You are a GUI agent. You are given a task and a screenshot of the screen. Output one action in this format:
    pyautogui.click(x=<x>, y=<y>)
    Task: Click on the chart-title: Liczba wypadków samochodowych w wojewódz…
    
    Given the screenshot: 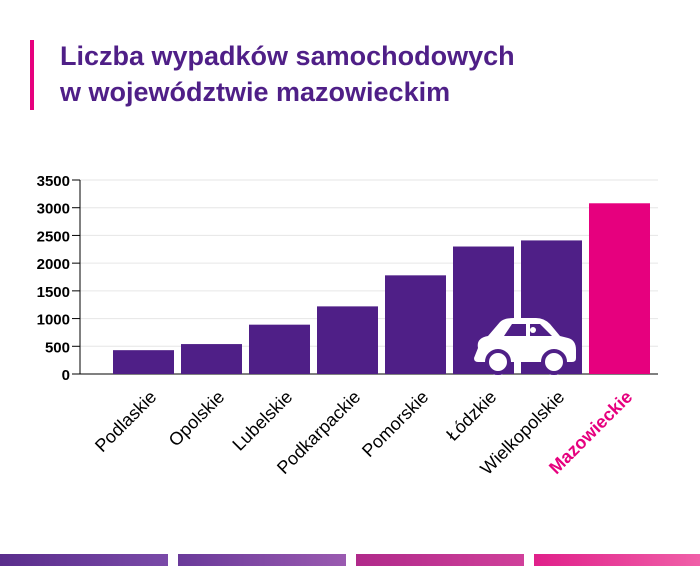 What is the action you would take?
    pyautogui.click(x=287, y=74)
    